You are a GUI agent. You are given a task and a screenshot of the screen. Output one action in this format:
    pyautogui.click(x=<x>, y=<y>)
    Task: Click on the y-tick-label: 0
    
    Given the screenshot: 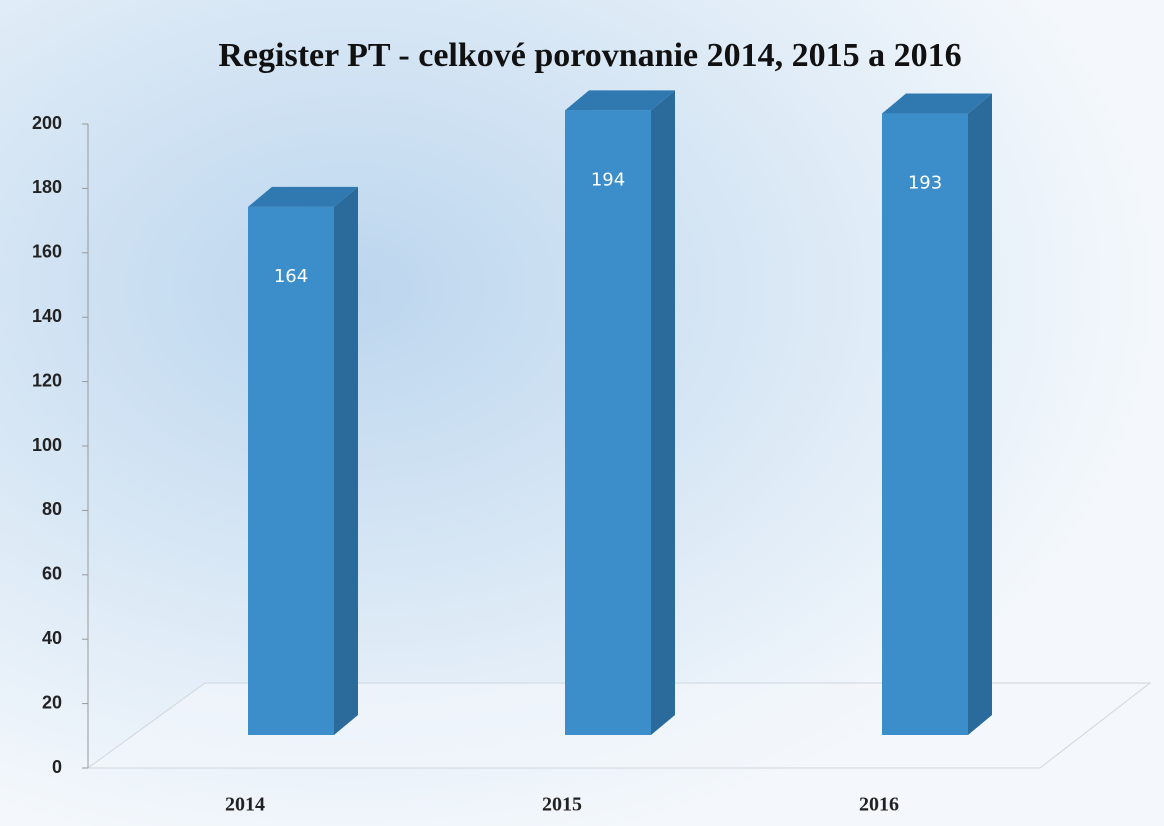 What is the action you would take?
    pyautogui.click(x=57, y=767)
    